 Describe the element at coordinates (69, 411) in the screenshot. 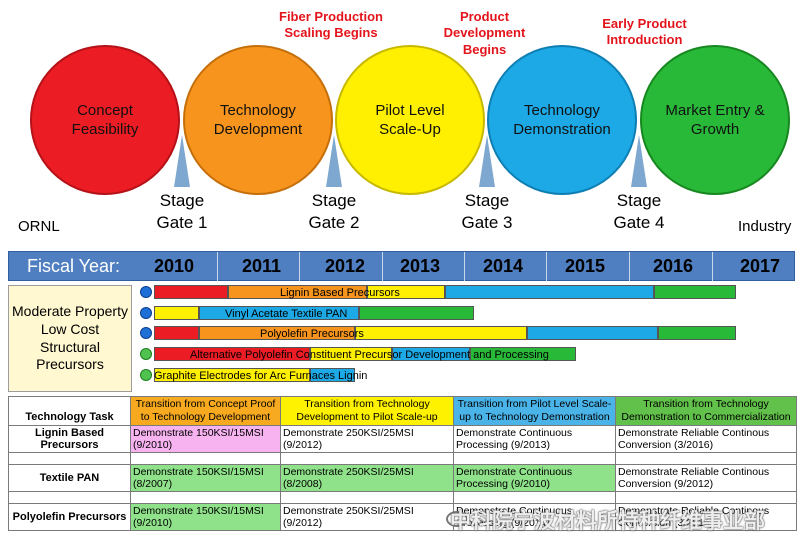

I see `table-header-task: Technology Task` at that location.